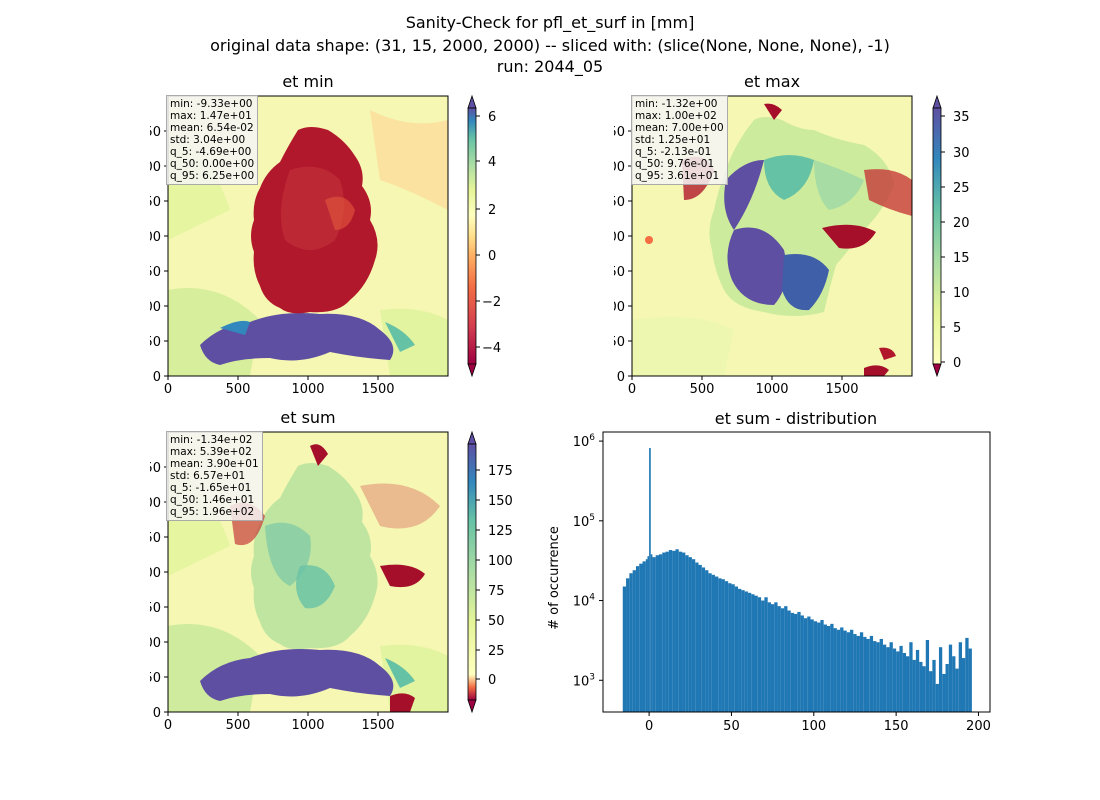  I want to click on histogram-bars, so click(797, 579).